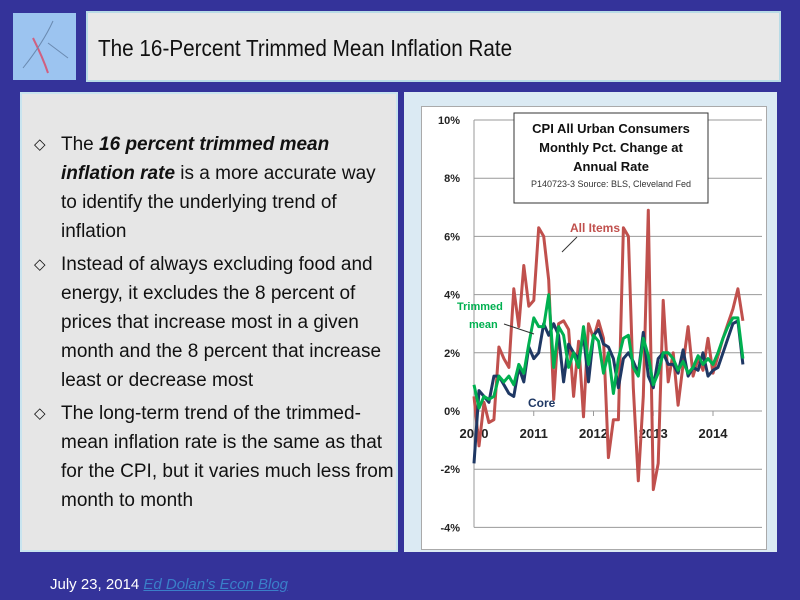 This screenshot has height=600, width=800. What do you see at coordinates (95, 584) in the screenshot?
I see `footer-date: July 23, 2014` at bounding box center [95, 584].